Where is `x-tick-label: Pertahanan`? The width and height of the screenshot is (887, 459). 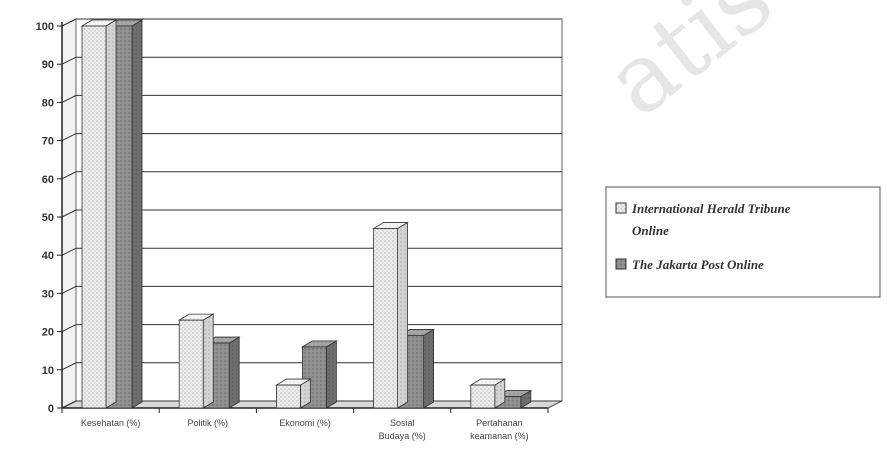 x-tick-label: Pertahanan is located at coordinates (499, 423).